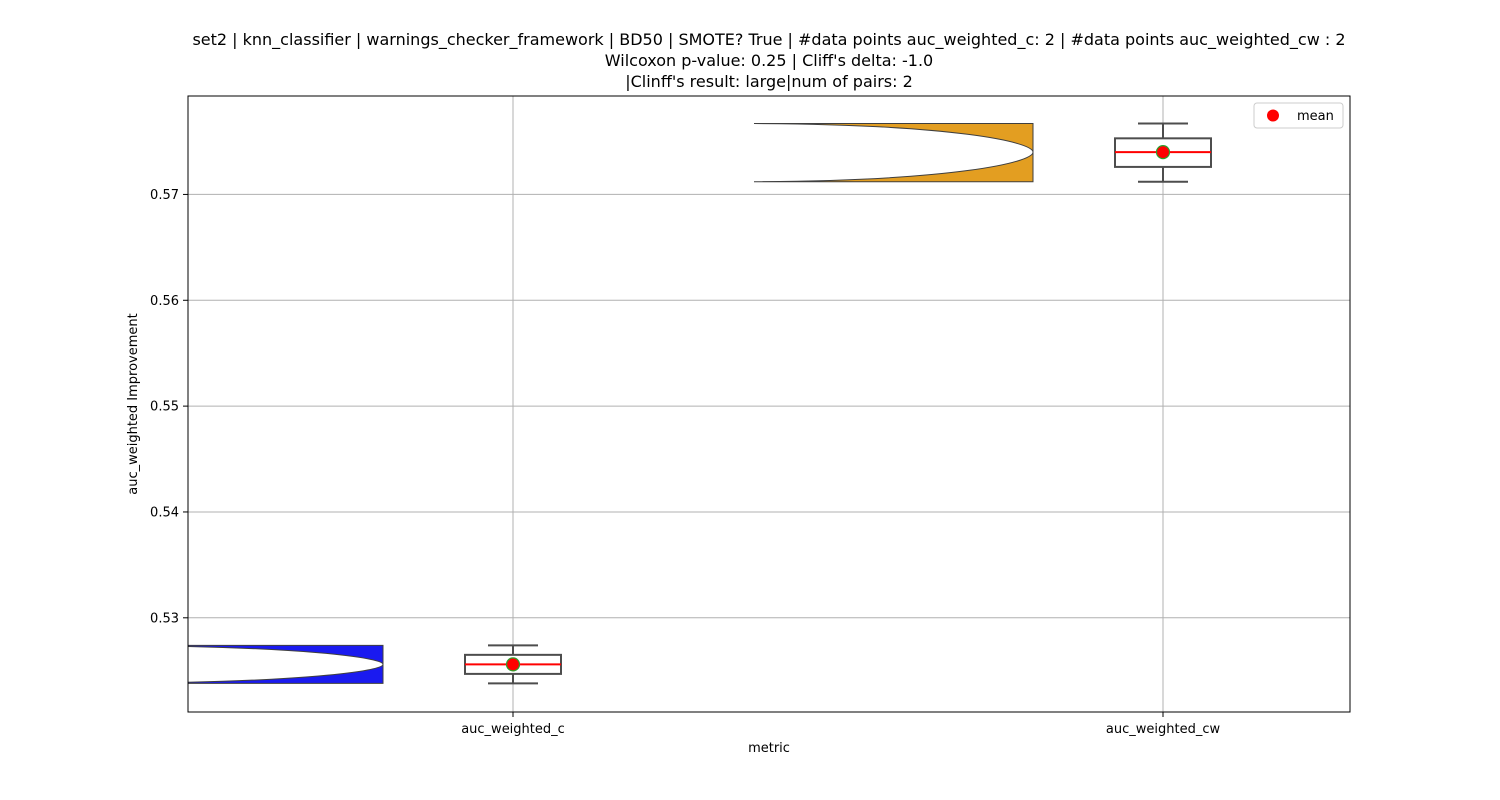 The height and width of the screenshot is (800, 1500). What do you see at coordinates (1163, 152) in the screenshot?
I see `mean-marker-auc_weighted_cw` at bounding box center [1163, 152].